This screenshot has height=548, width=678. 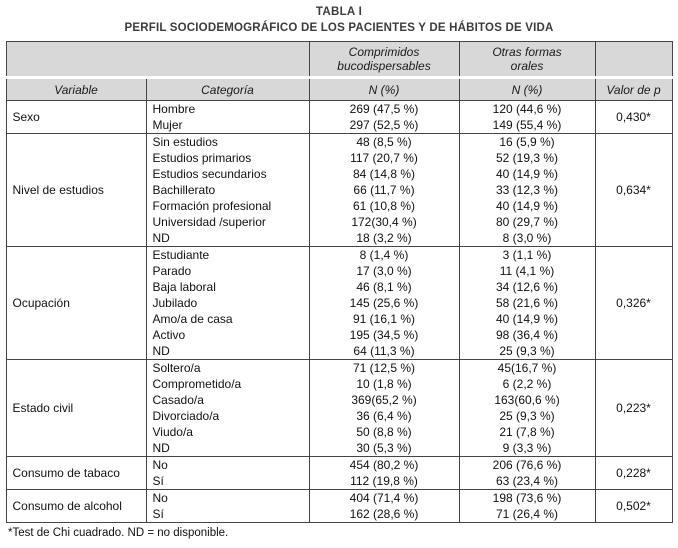 What do you see at coordinates (527, 271) in the screenshot?
I see `otras-formas-value-cell: 11 (4,1 %)` at bounding box center [527, 271].